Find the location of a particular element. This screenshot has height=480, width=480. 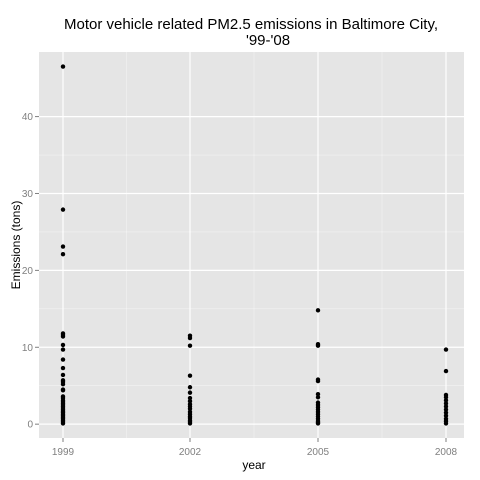

y-tick-label: 10 is located at coordinates (28, 348).